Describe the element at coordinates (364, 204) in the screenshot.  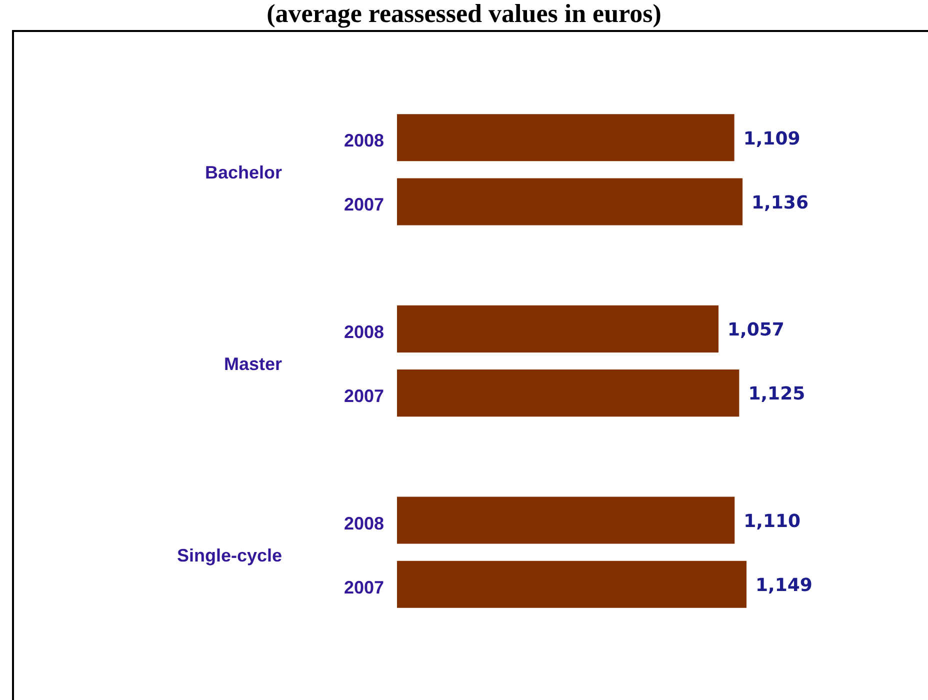
I see `series-label: 2007` at that location.